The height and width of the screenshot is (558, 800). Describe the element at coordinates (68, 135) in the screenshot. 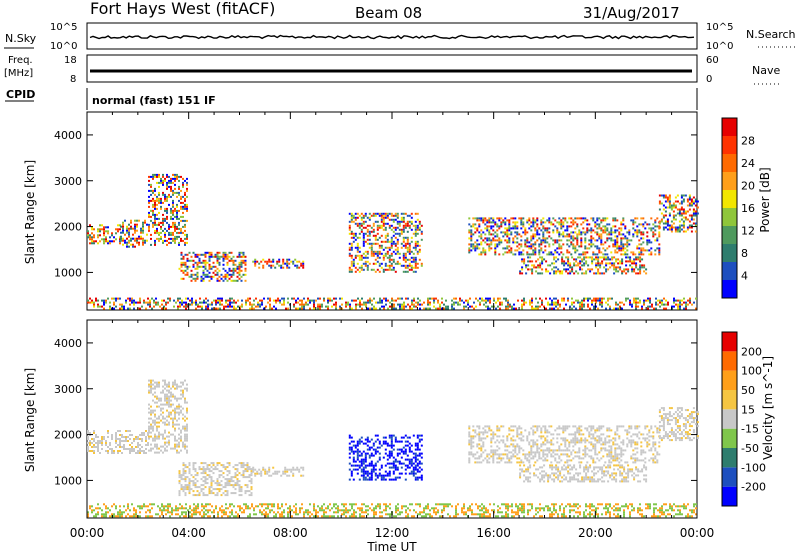

I see `y-tick-label: 4000` at that location.